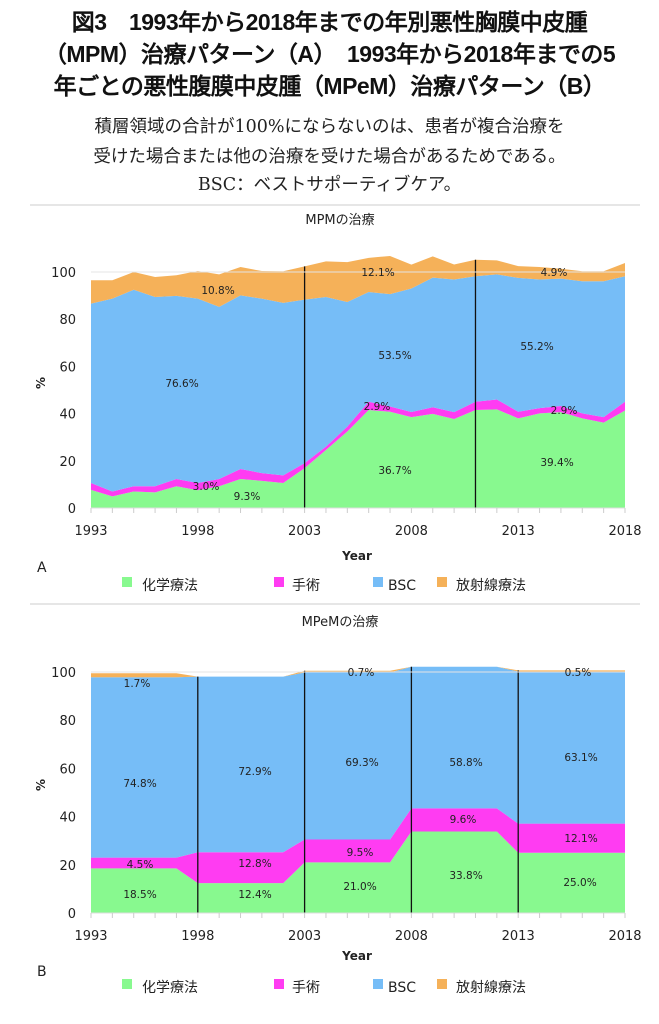 The height and width of the screenshot is (1024, 659). What do you see at coordinates (329, 185) in the screenshot?
I see `caption-line-3: BSC：ベストサポーティブケア。` at bounding box center [329, 185].